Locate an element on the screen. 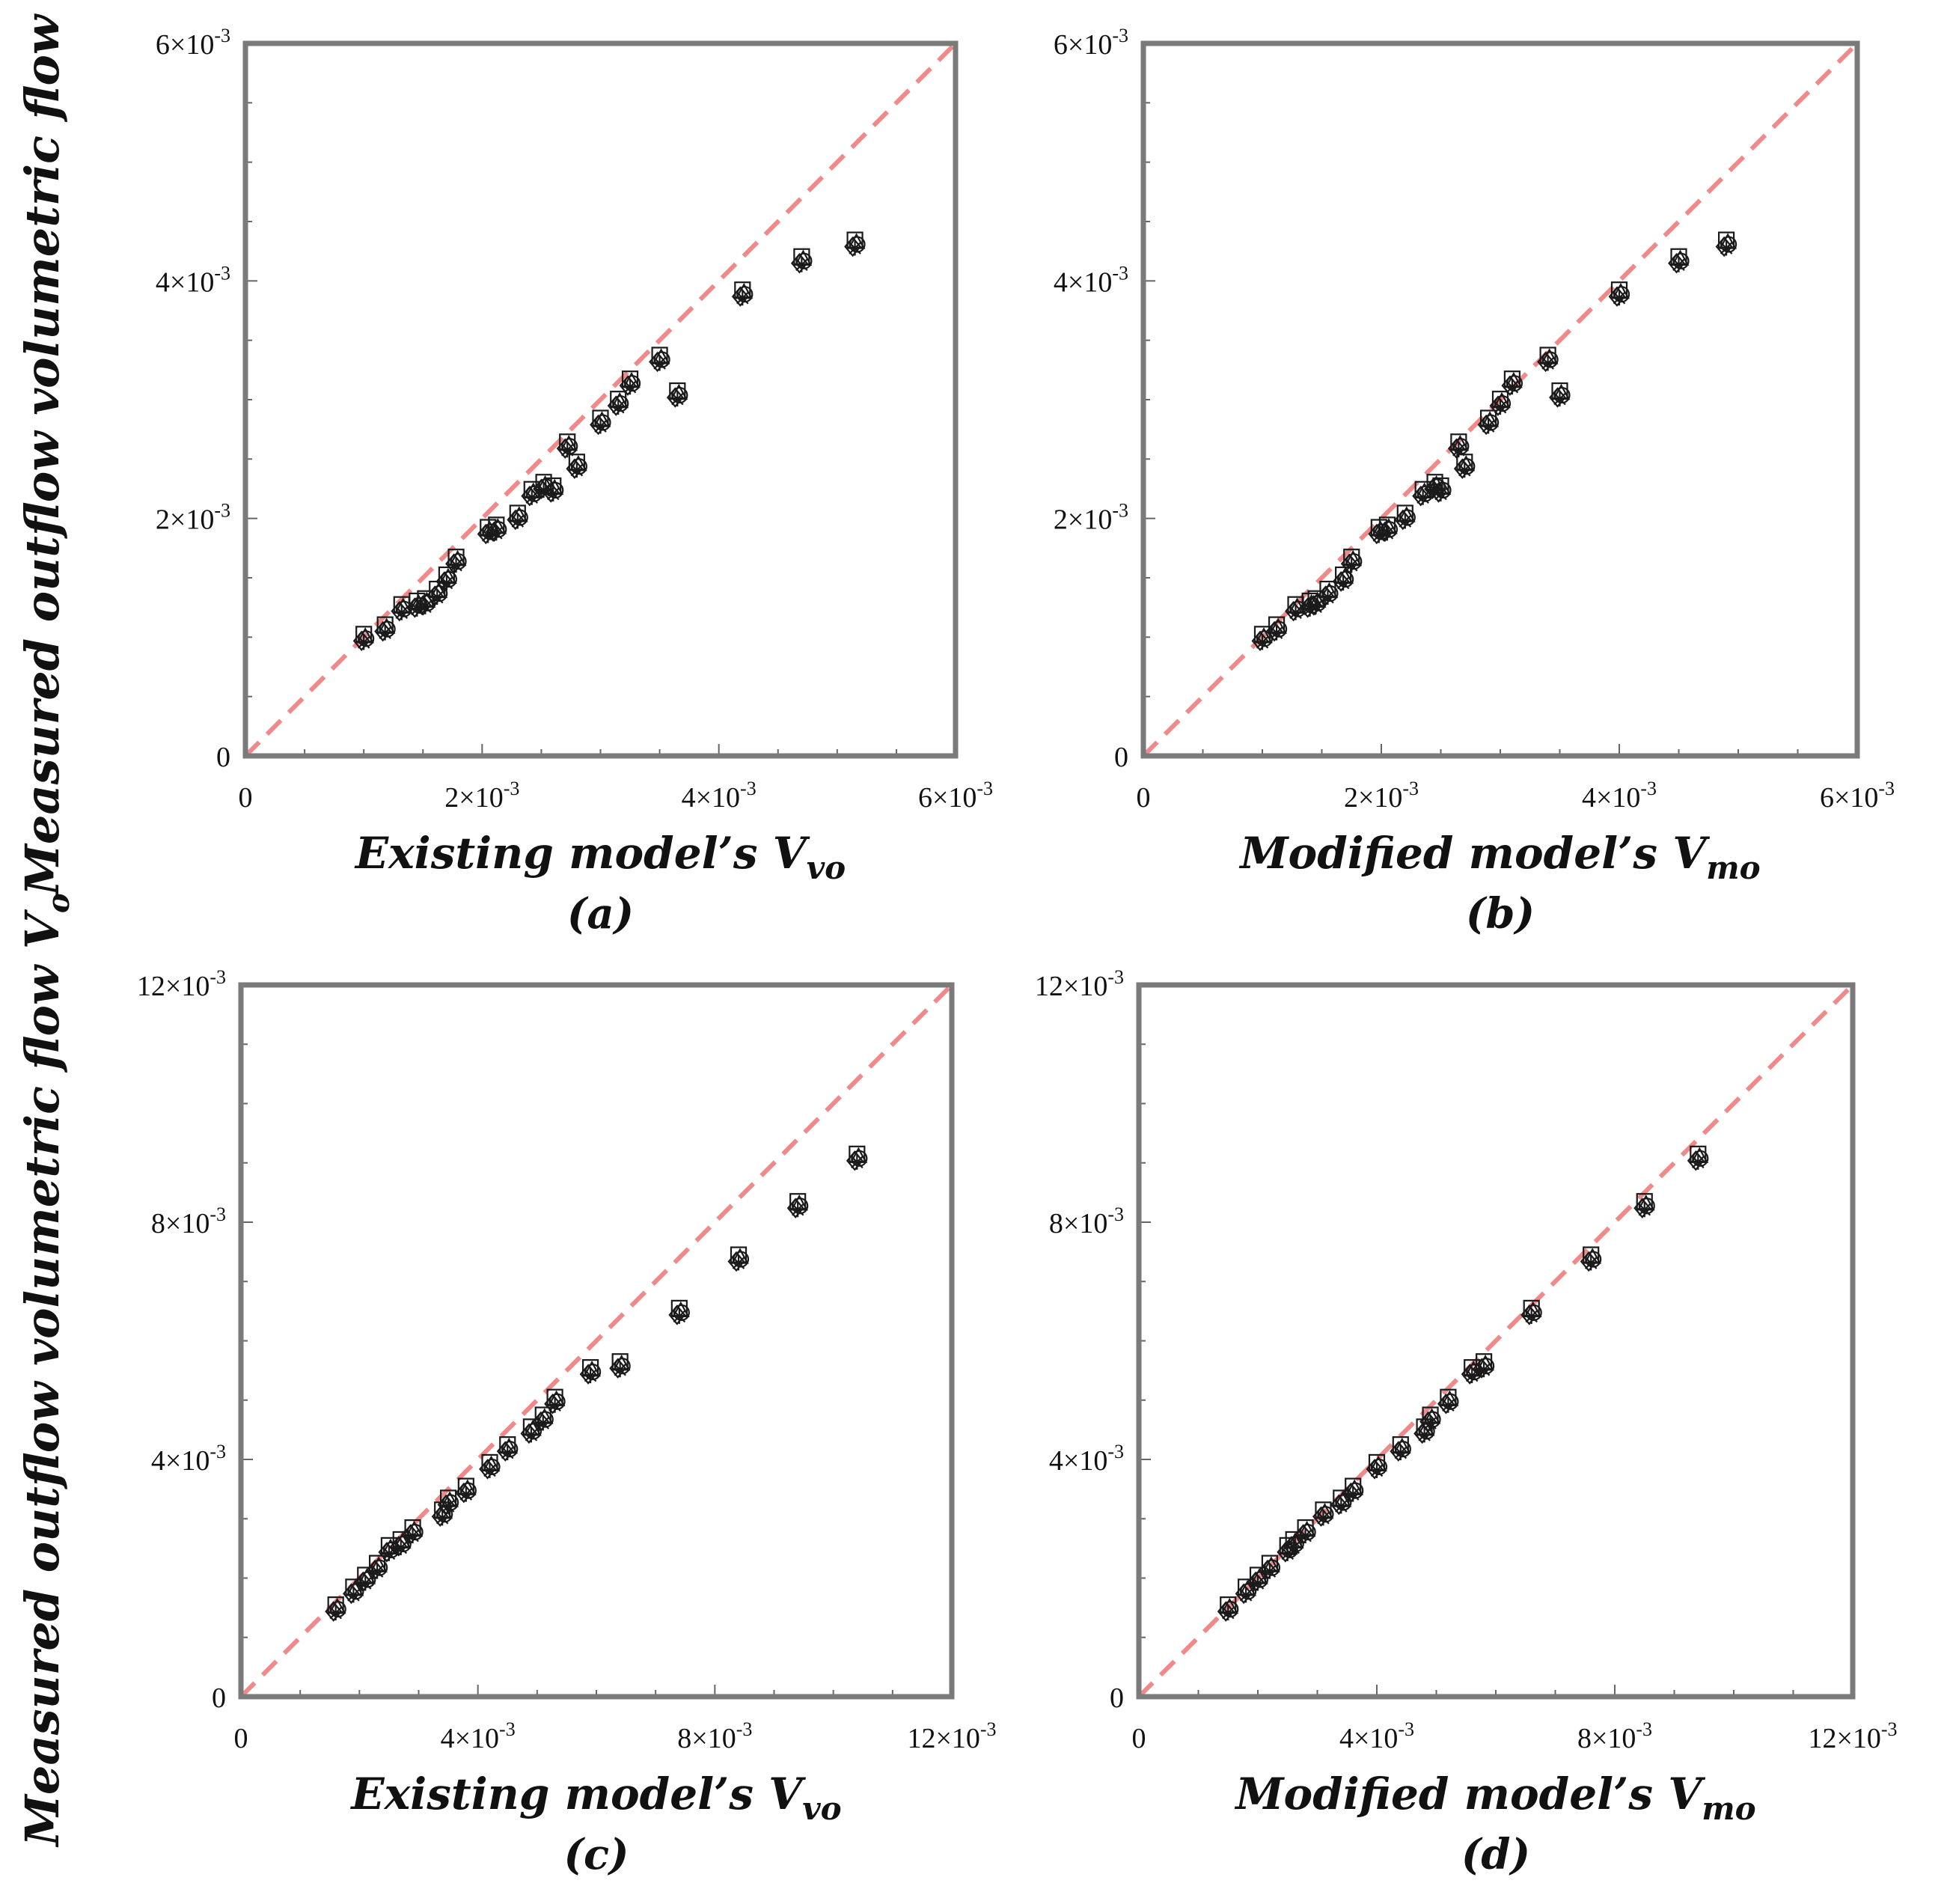 The image size is (1950, 1904). x-tick-label: 2×10⁻³ is located at coordinates (1382, 796).